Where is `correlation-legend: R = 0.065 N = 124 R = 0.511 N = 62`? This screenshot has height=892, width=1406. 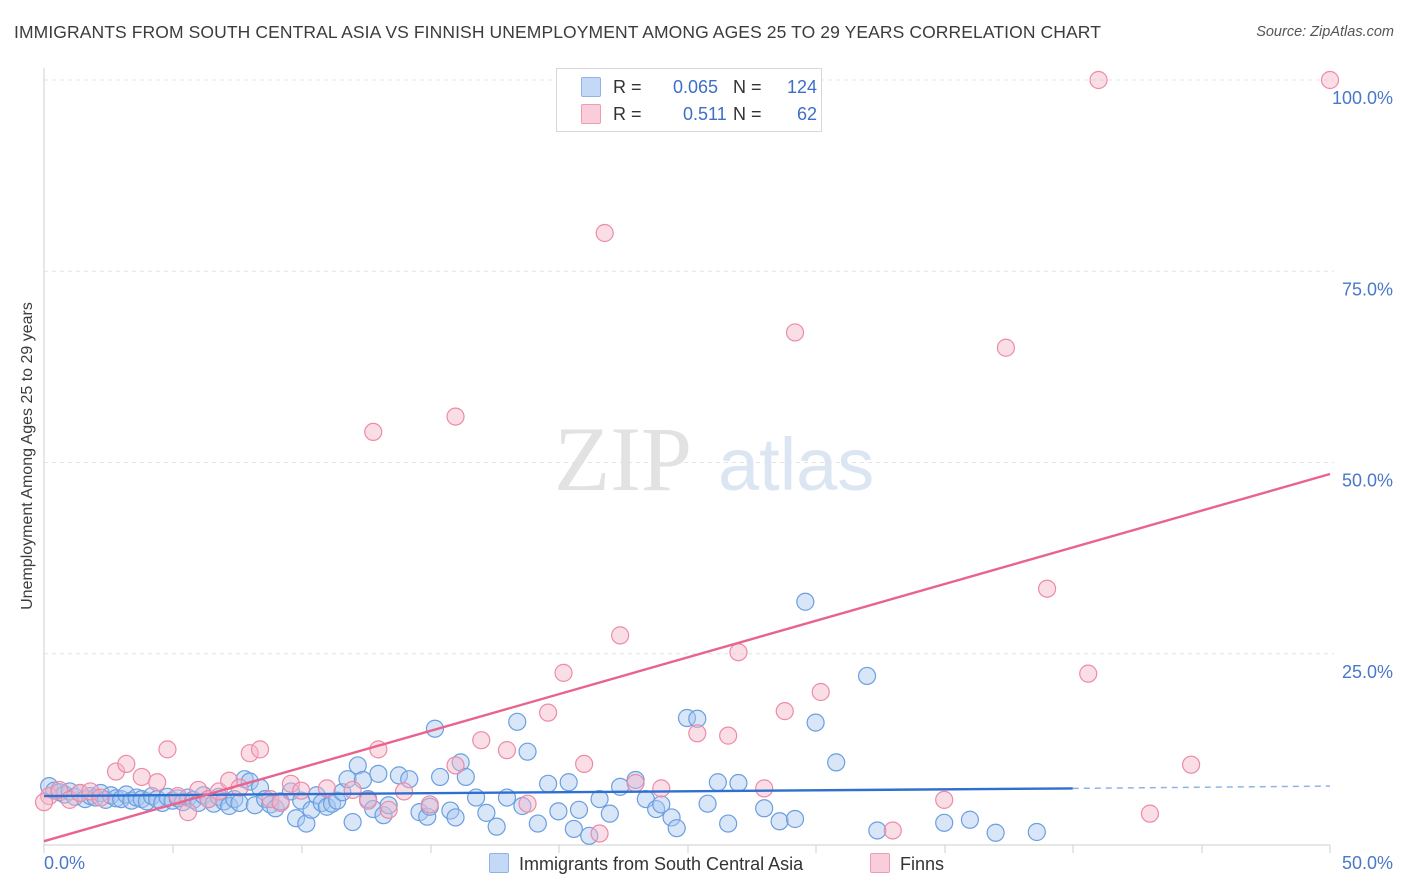
correlation-legend: R = 0.065 N = 124 R = 0.511 N = 62 is located at coordinates (689, 100).